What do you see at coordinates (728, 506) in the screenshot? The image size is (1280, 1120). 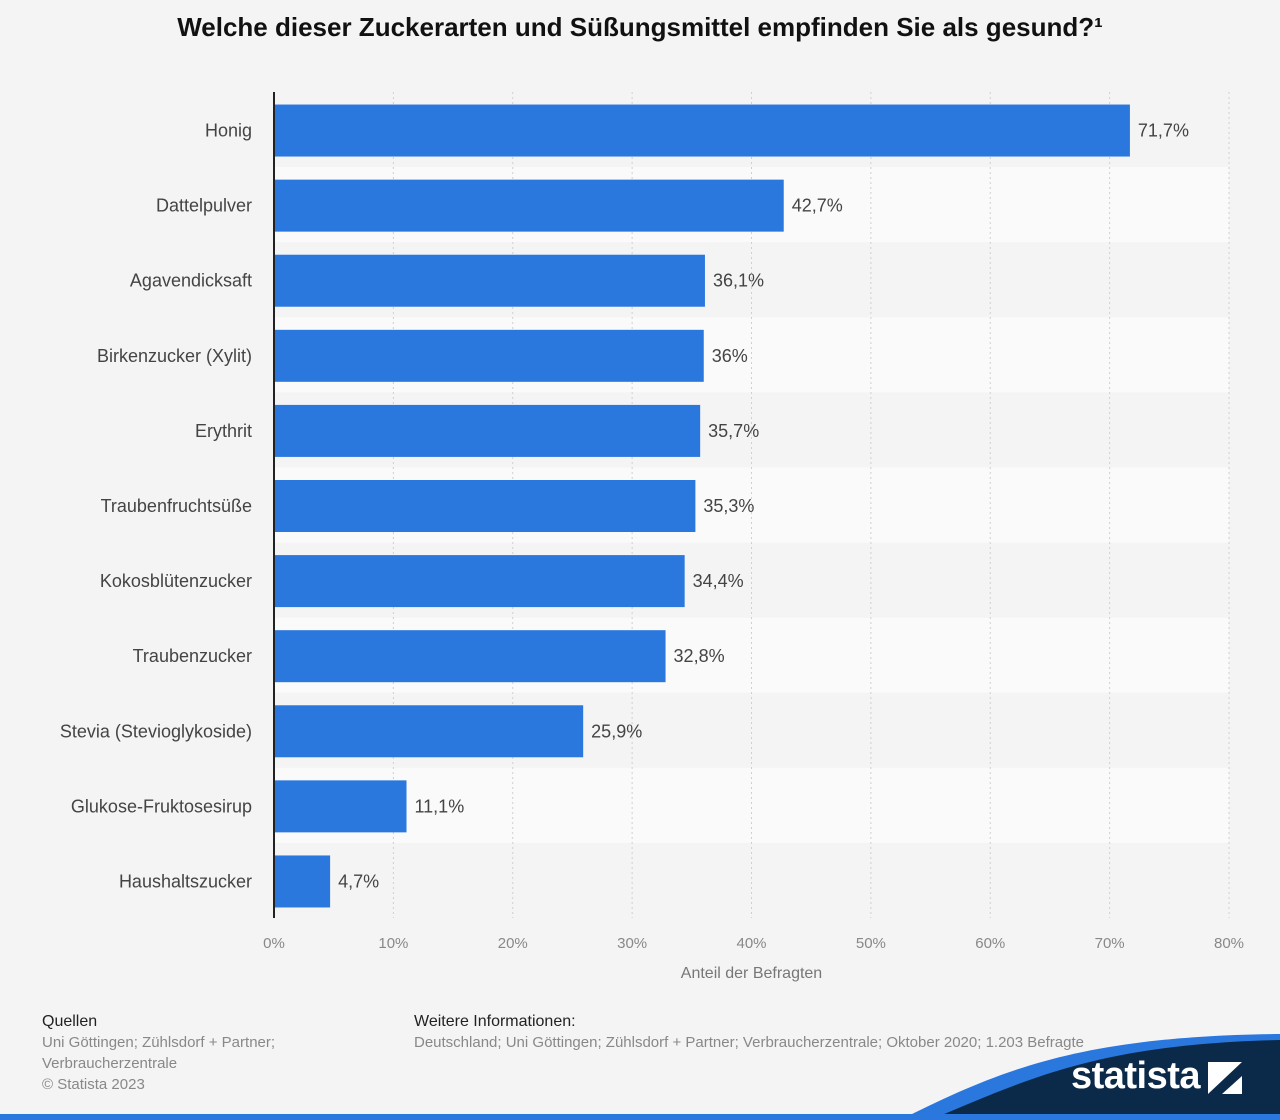 I see `value-label: 35,3%` at bounding box center [728, 506].